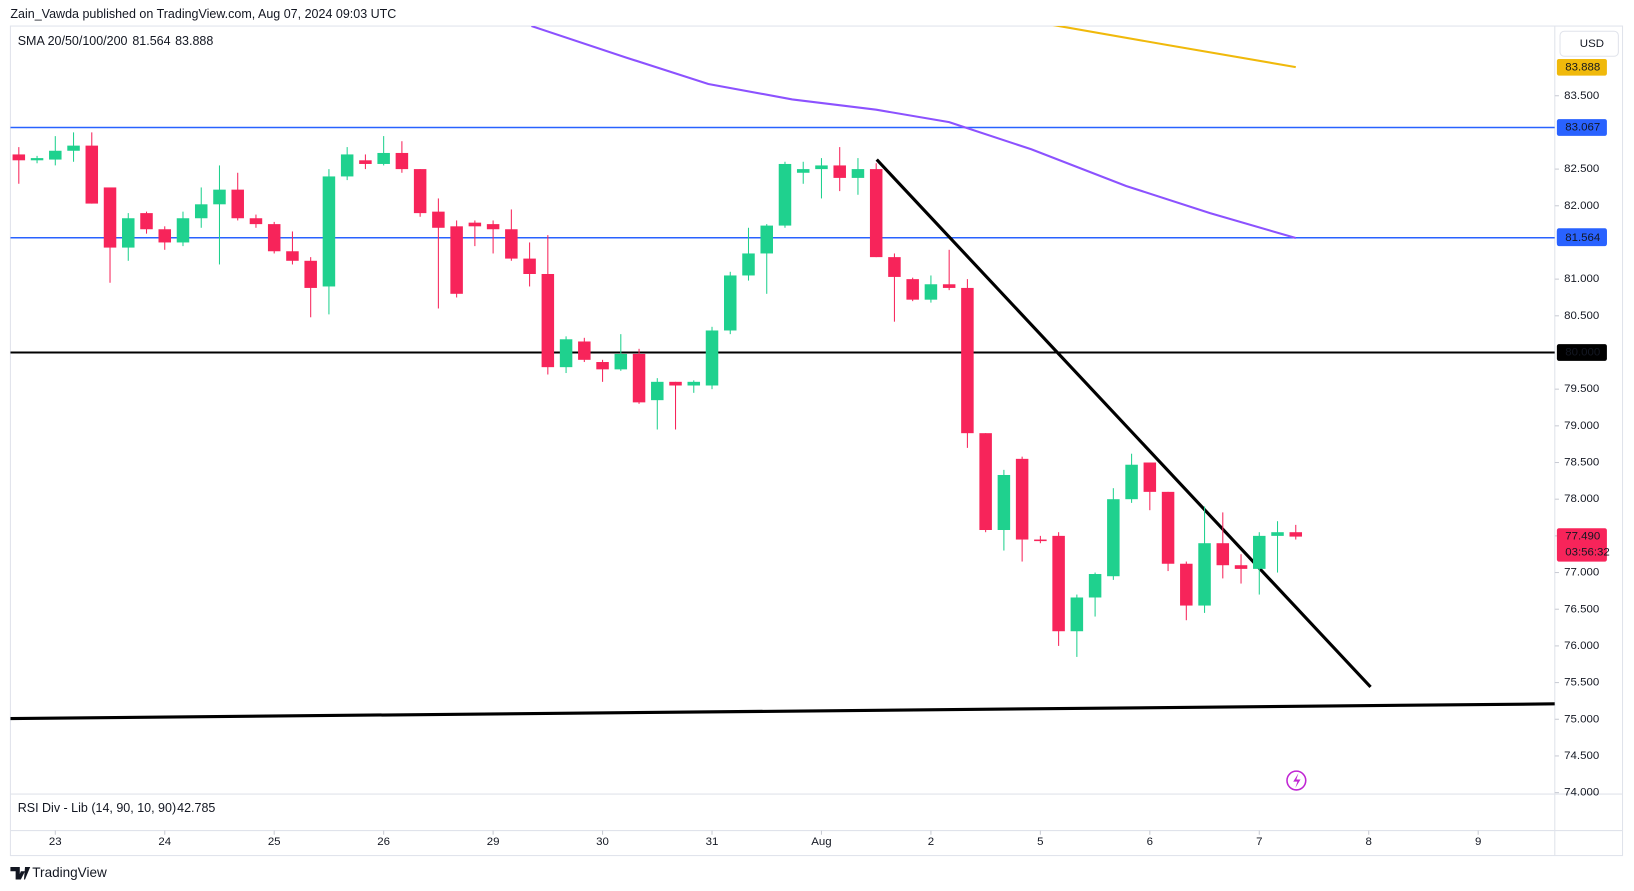  What do you see at coordinates (1581, 646) in the screenshot?
I see `y-tick-label: 76.000` at bounding box center [1581, 646].